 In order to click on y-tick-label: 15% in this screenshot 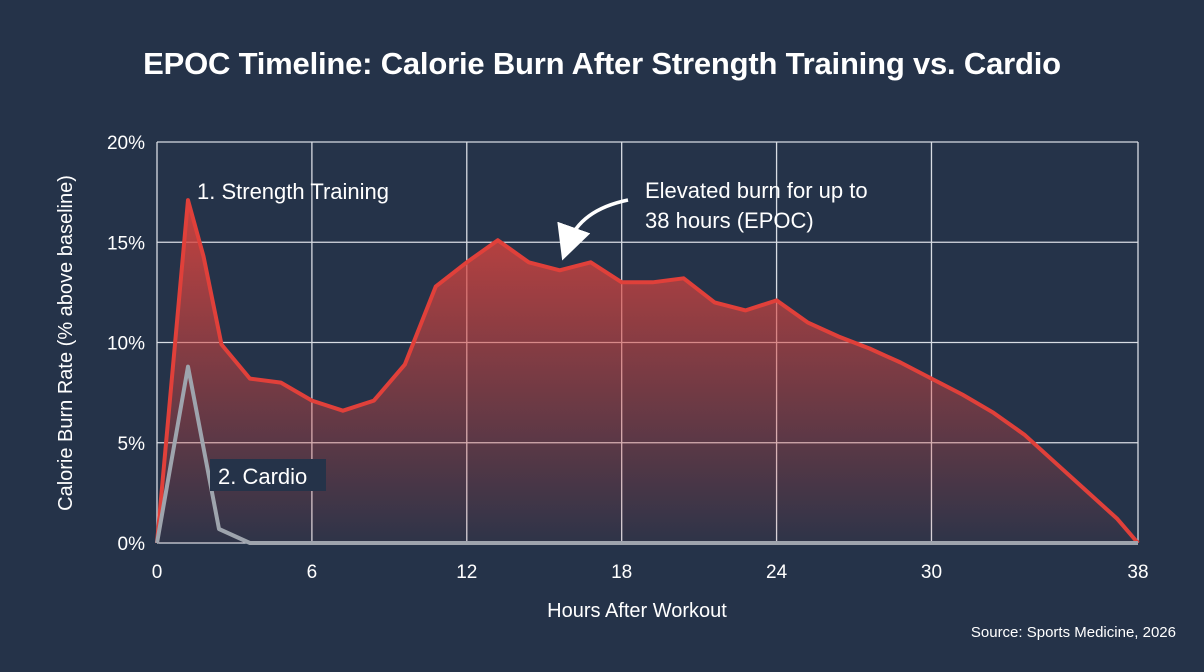, I will do `click(126, 243)`.